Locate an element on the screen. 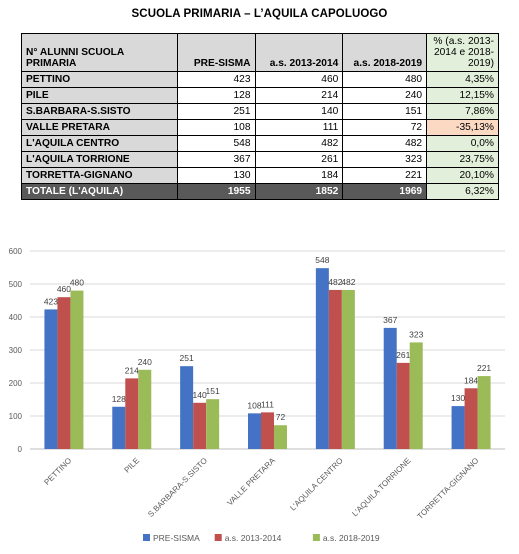 Image resolution: width=519 pixels, height=554 pixels. data-label: 130 is located at coordinates (458, 398).